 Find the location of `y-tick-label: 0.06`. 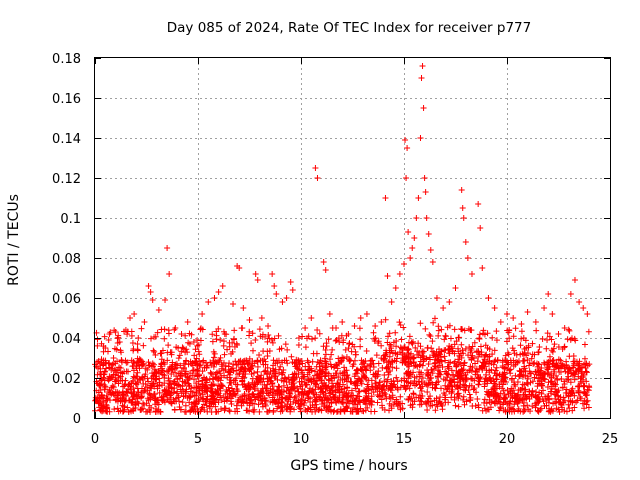

y-tick-label: 0.06 is located at coordinates (66, 299).